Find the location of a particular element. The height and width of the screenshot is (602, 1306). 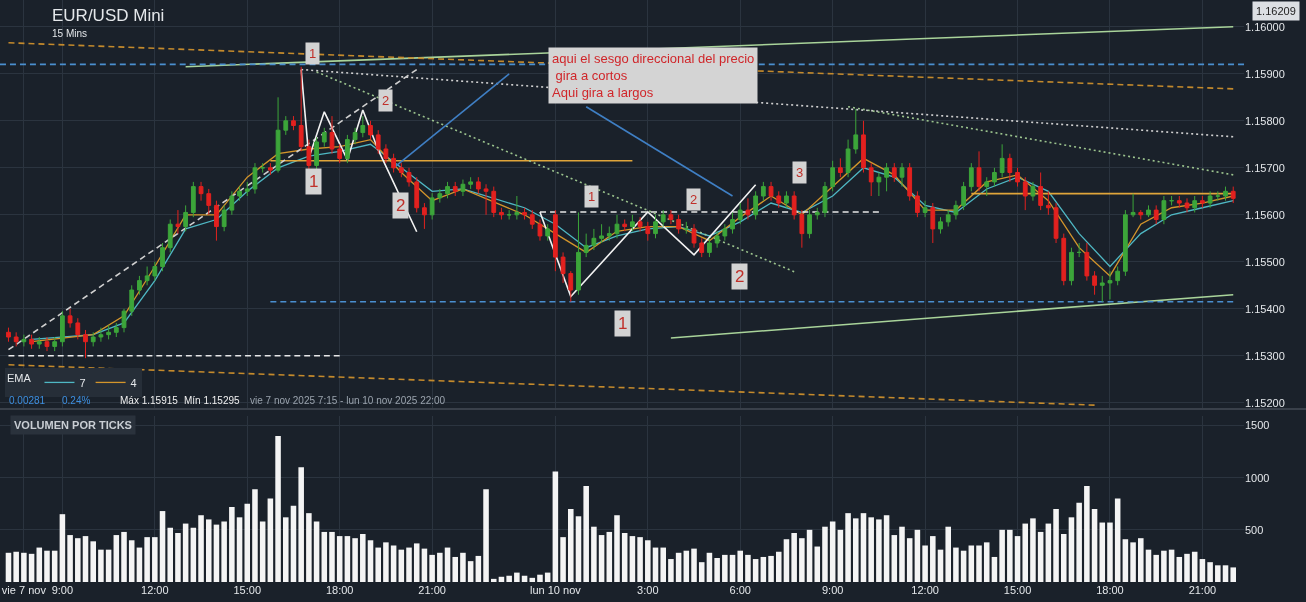

y-tick-label: 1000 is located at coordinates (1257, 477).